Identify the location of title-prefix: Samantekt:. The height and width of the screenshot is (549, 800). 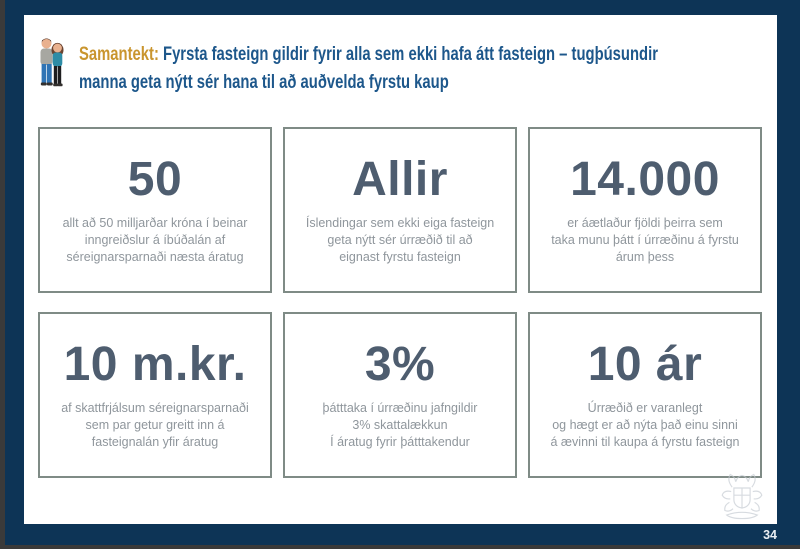
(119, 54).